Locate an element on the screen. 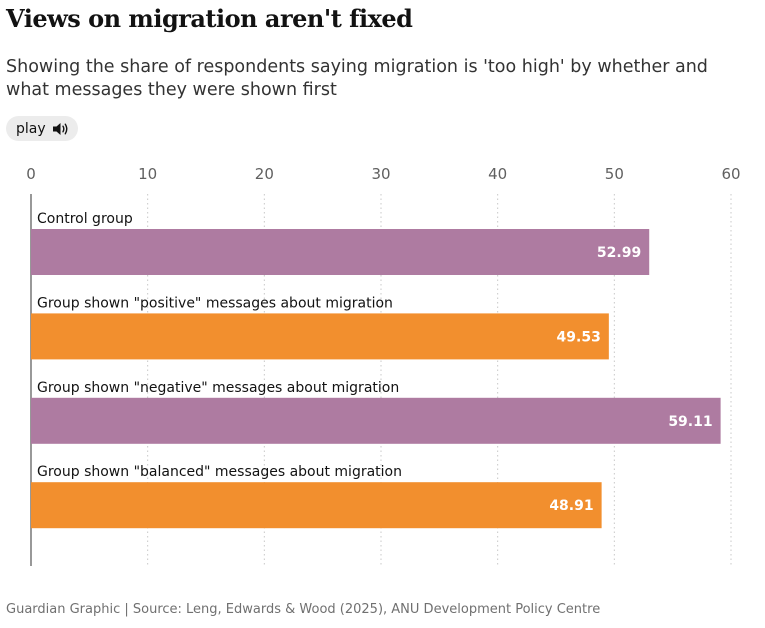 This screenshot has height=628, width=765. play-button: play is located at coordinates (42, 128).